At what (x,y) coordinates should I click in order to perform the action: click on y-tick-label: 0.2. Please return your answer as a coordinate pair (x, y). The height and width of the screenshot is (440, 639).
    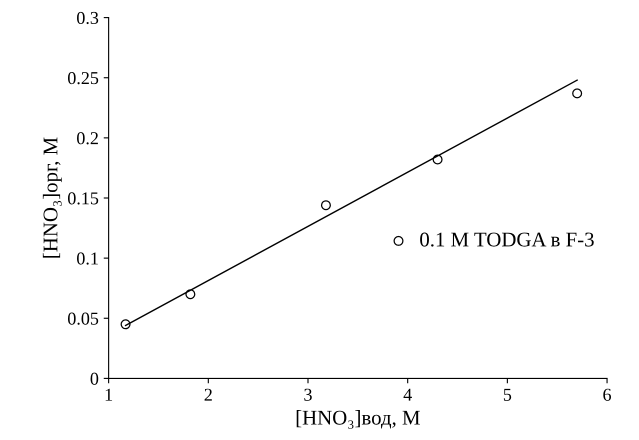
    Looking at the image, I should click on (87, 138).